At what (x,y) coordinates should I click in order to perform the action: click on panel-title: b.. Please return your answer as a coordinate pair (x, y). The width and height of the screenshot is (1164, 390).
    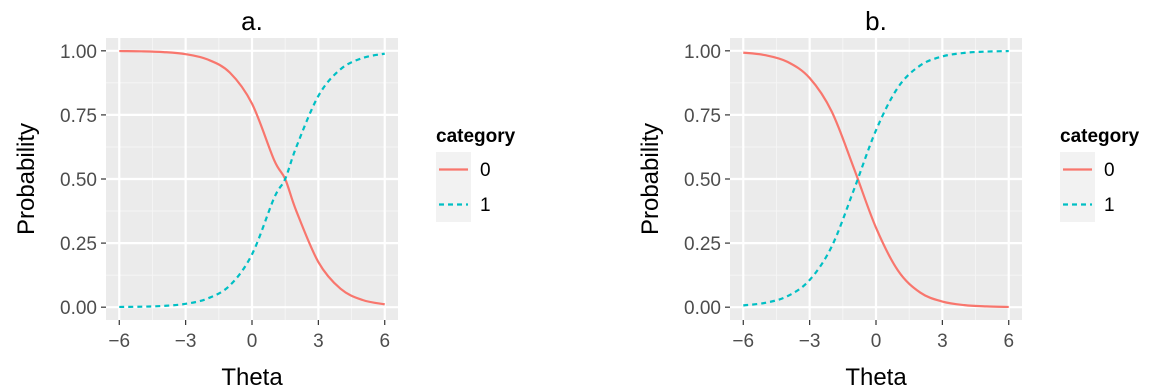
    Looking at the image, I should click on (876, 21).